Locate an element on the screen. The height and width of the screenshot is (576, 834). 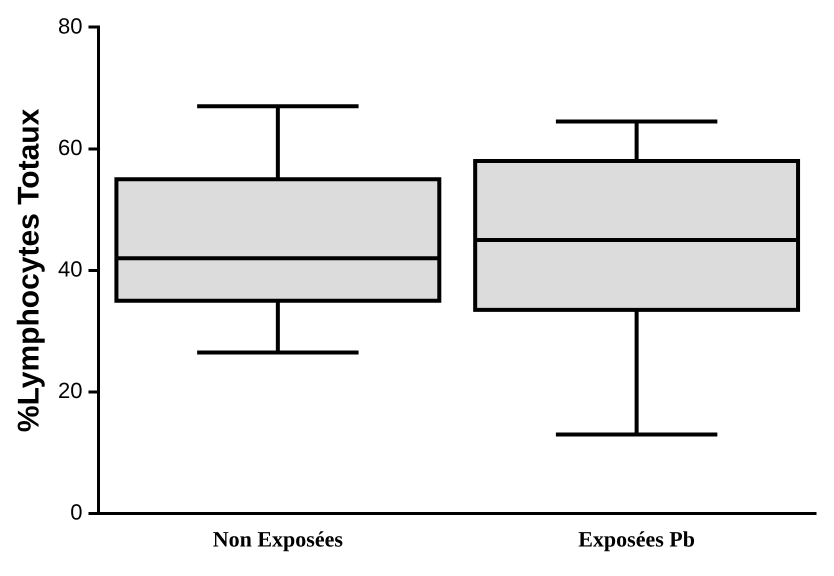
y-tick-label: 40 is located at coordinates (70, 269).